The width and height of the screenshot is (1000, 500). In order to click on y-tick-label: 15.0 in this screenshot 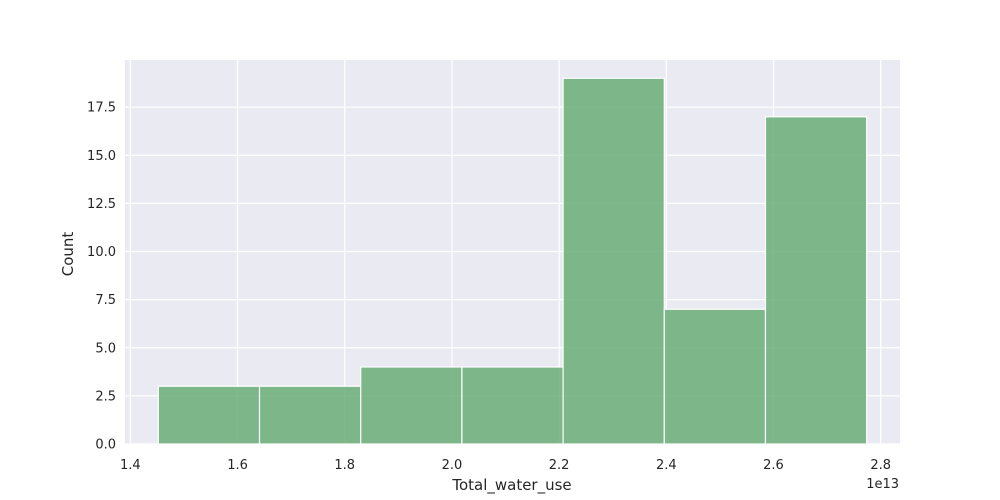, I will do `click(101, 156)`.